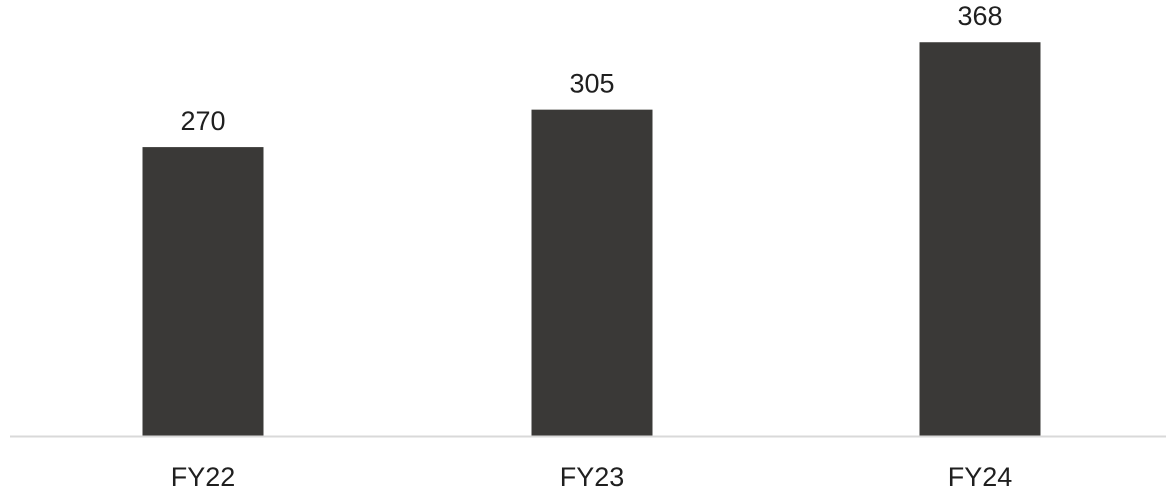  I want to click on x-tick-label-fy22: FY22, so click(203, 477).